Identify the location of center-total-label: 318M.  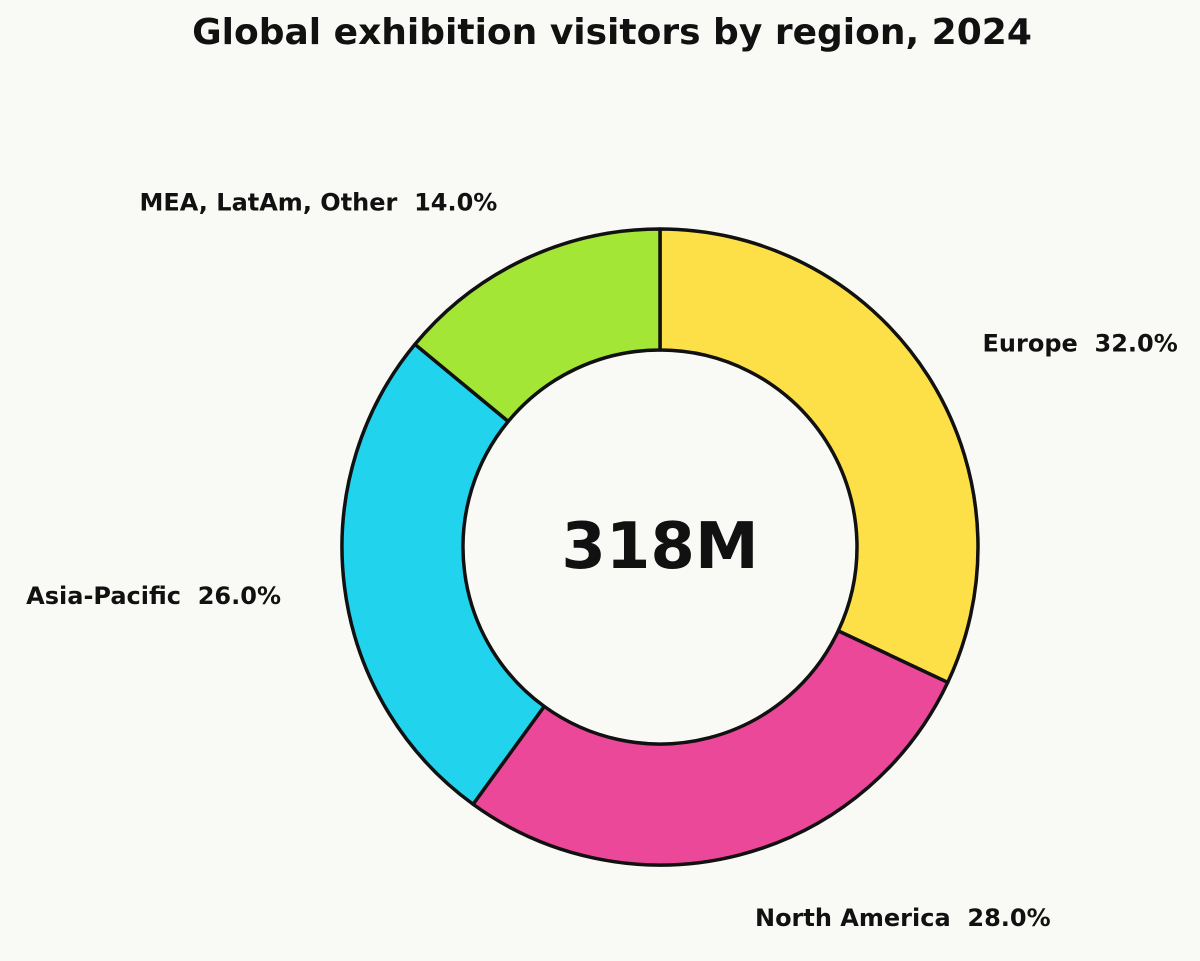
(659, 547).